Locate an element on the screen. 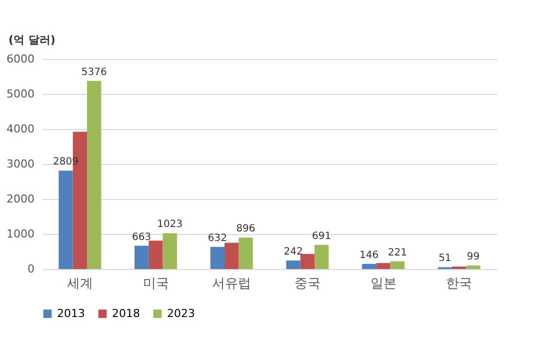  data-label: 51 is located at coordinates (445, 258).